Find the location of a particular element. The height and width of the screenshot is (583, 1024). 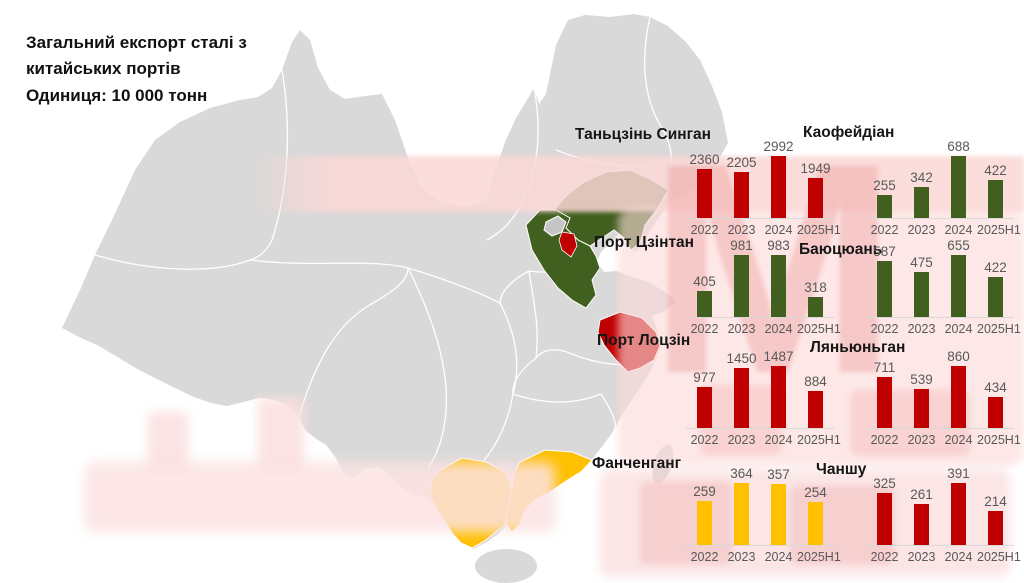

port-label-caofeidian: Каофейдіан is located at coordinates (849, 132).